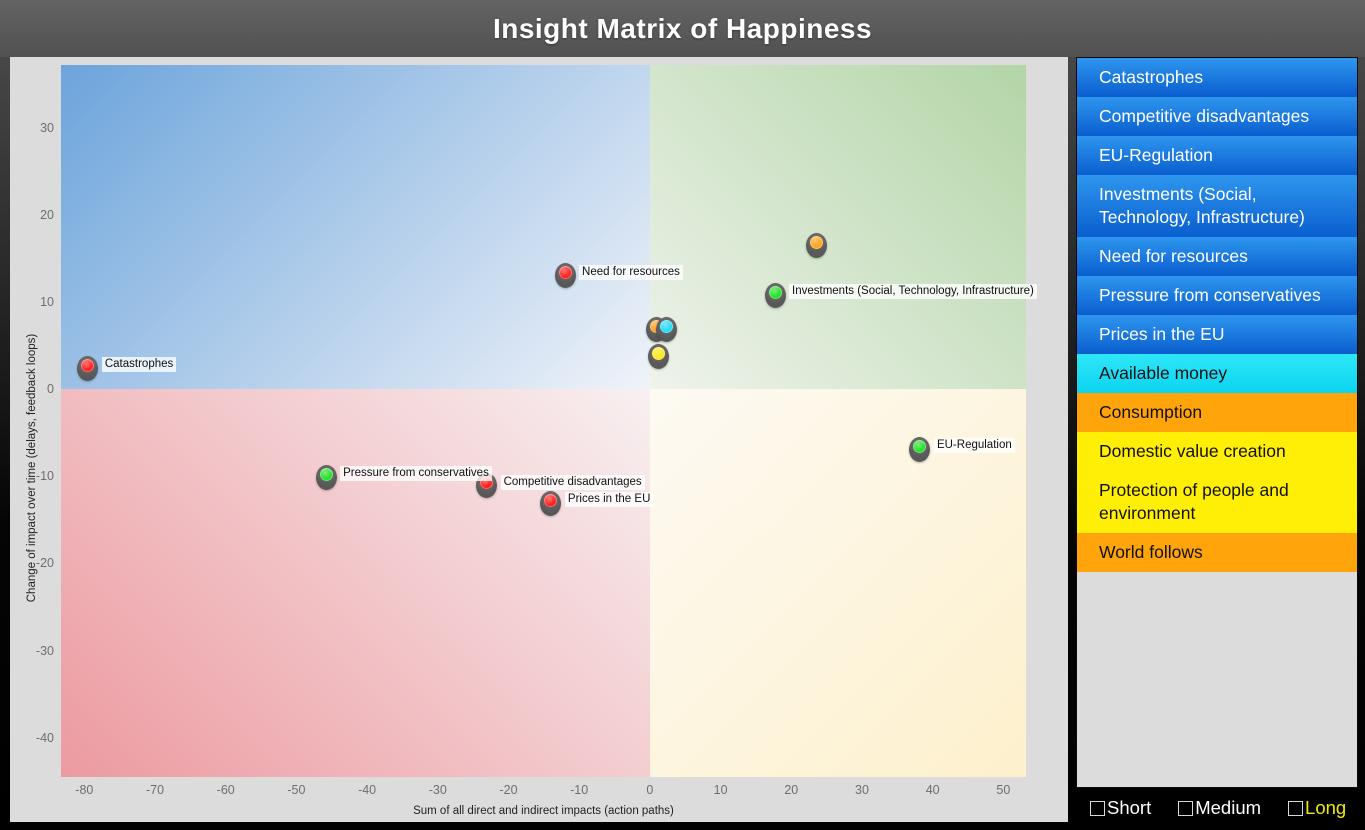 The width and height of the screenshot is (1365, 830). Describe the element at coordinates (837, 227) in the screenshot. I see `quadrant-top-right` at that location.